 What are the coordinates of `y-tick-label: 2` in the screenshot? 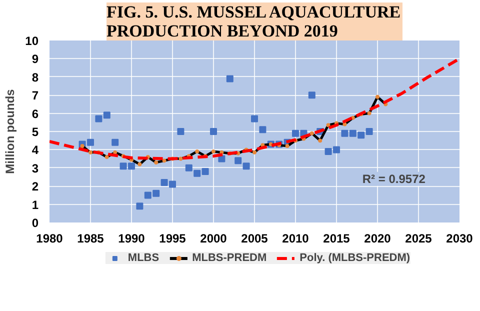 It's located at (35, 187).